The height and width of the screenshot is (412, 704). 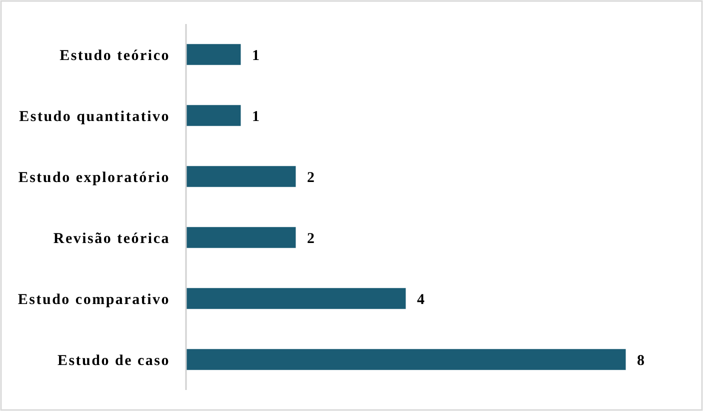 What do you see at coordinates (113, 360) in the screenshot?
I see `y-tick-label: Estudo de caso` at bounding box center [113, 360].